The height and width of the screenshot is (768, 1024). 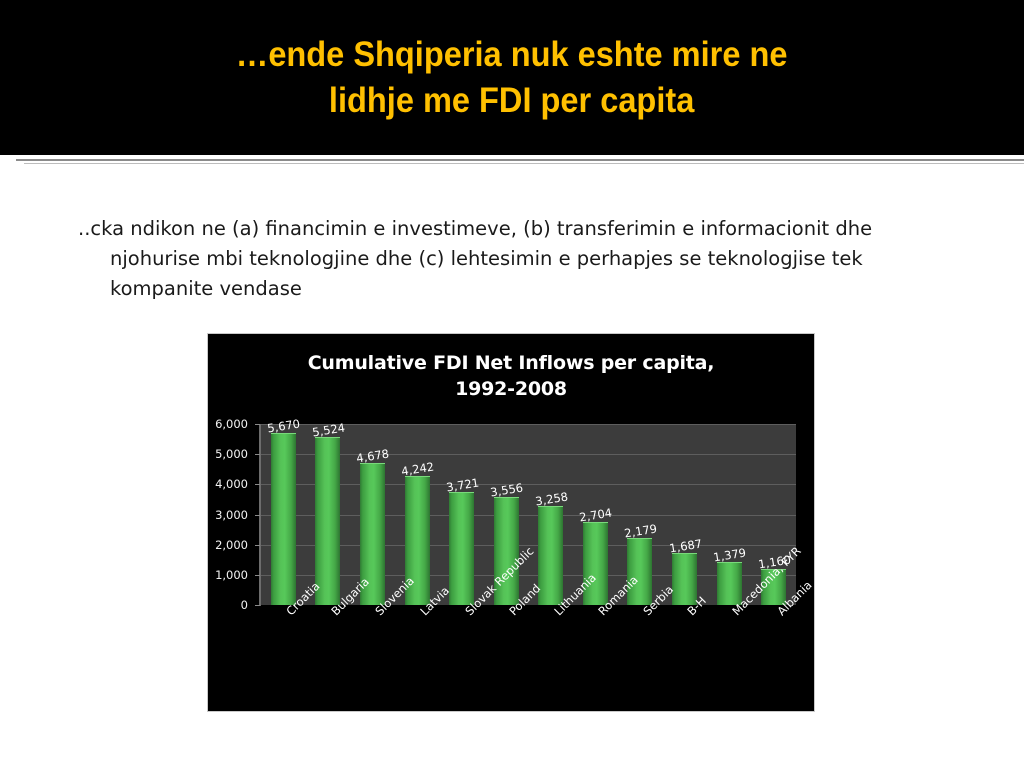 I want to click on bar-value-label: 4,678, so click(x=373, y=456).